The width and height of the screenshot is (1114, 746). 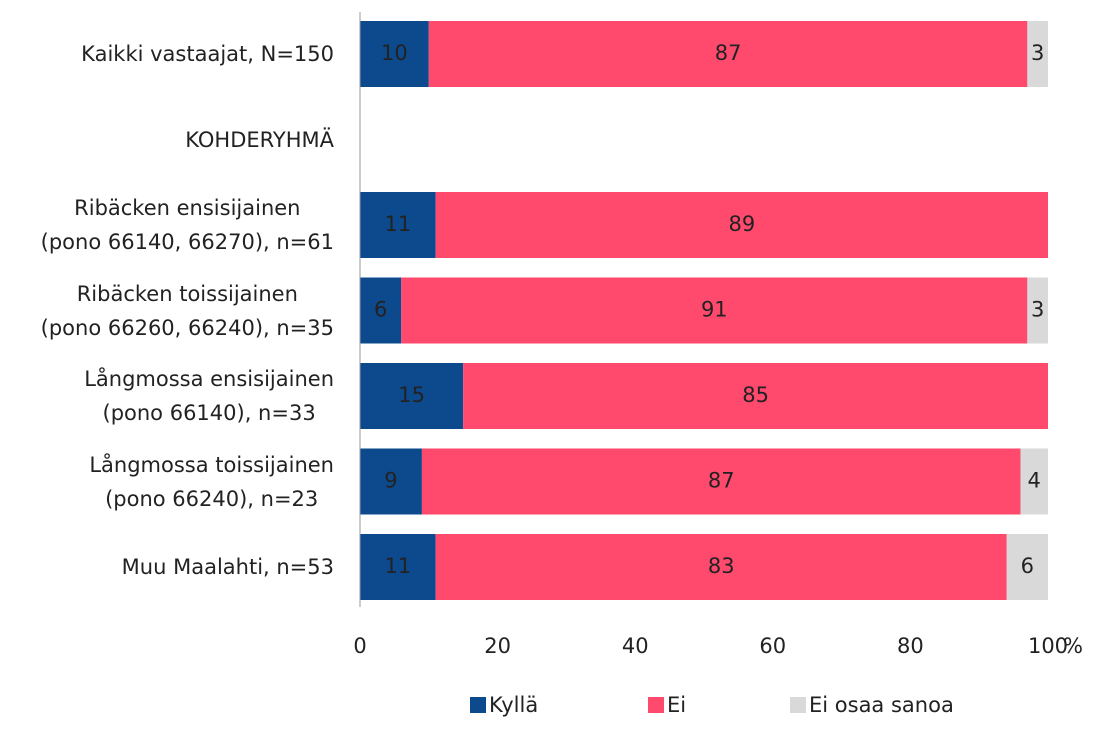 I want to click on data-label: 91, so click(x=714, y=310).